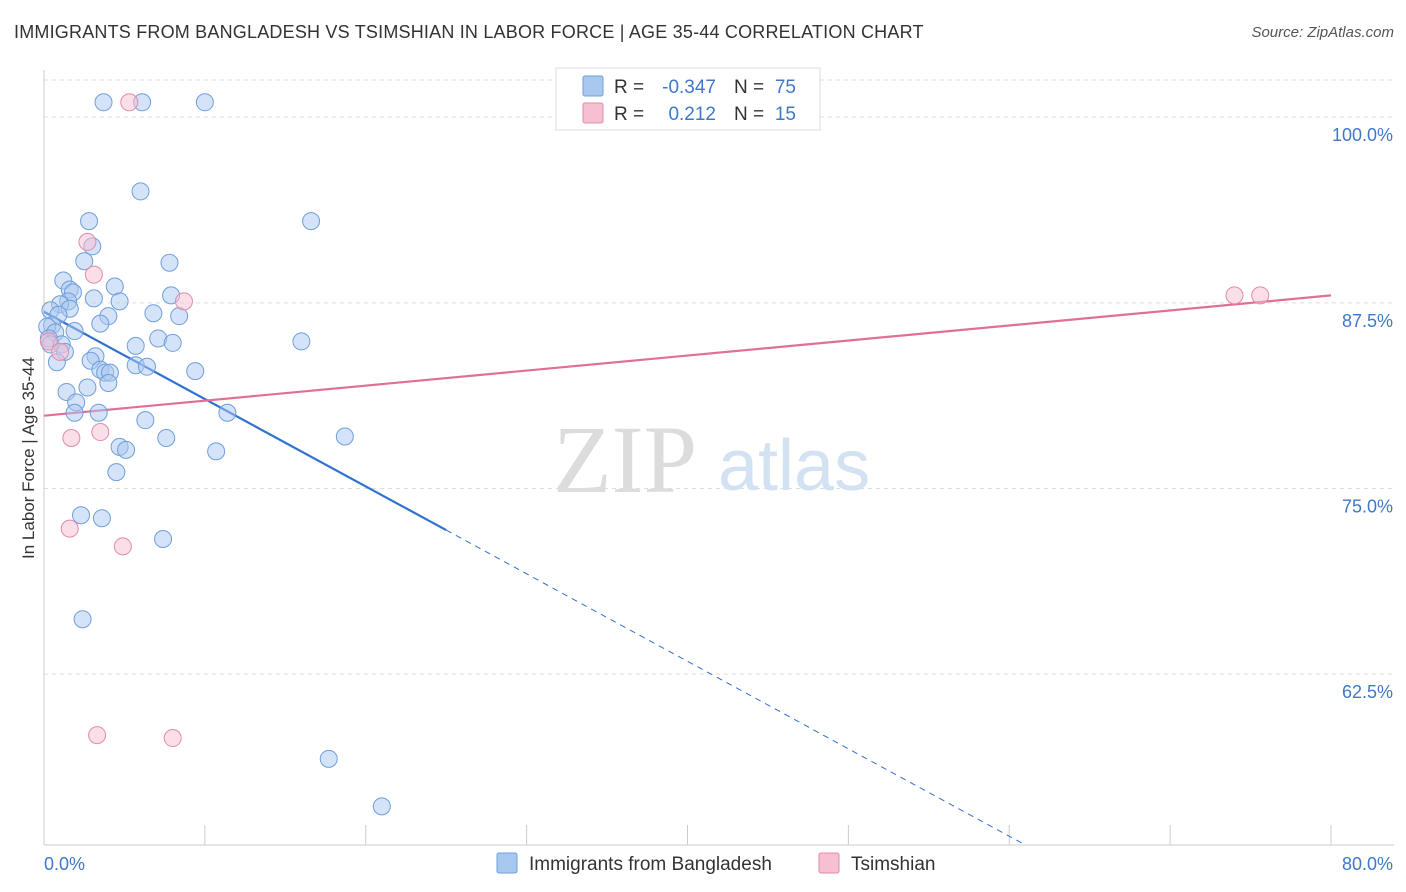 The height and width of the screenshot is (892, 1406). Describe the element at coordinates (829, 863) in the screenshot. I see `legend-swatch-tsimshian` at that location.